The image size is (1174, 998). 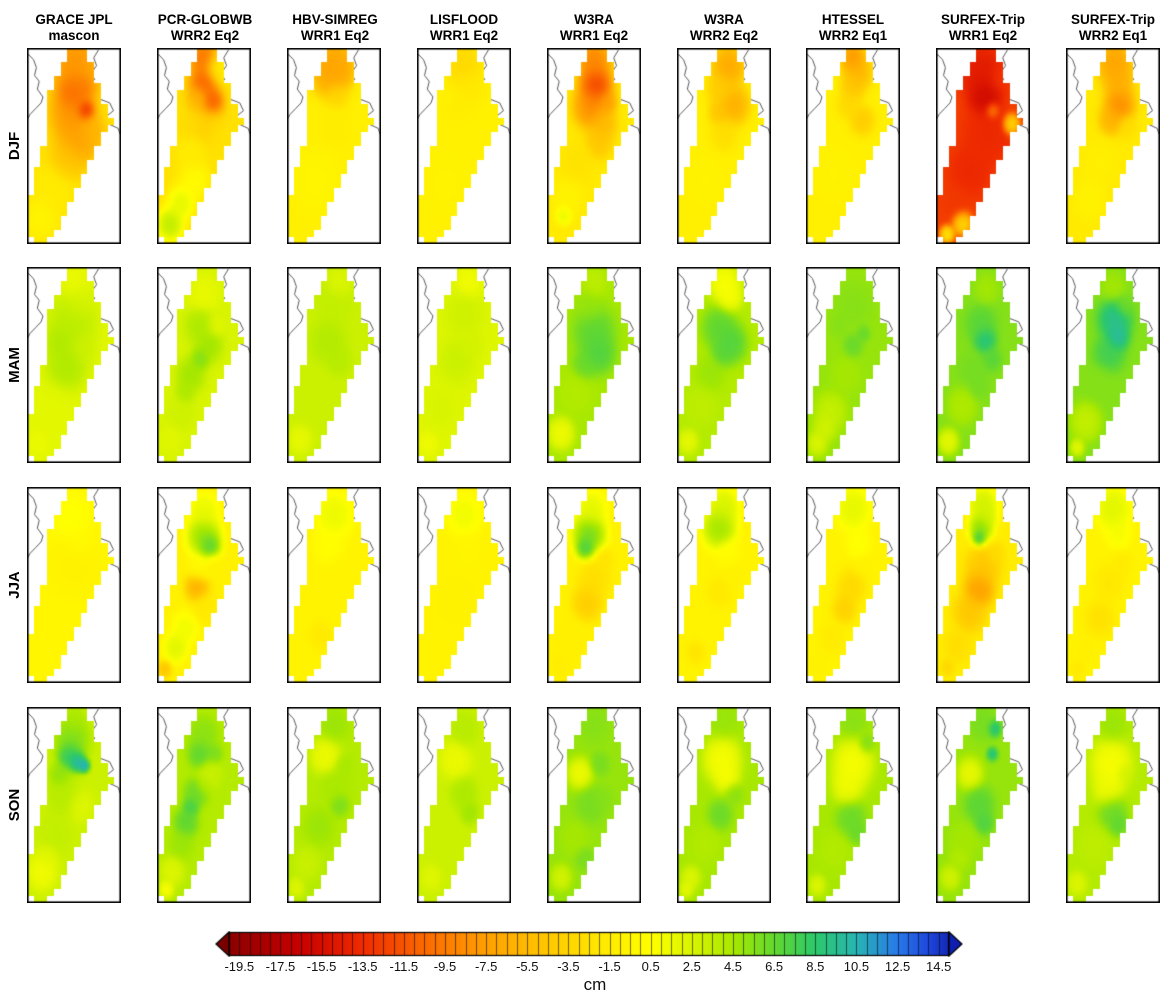 I want to click on column-header-pcr-globwb: PCR-GLOBWB WRR2 Eq2, so click(x=205, y=24).